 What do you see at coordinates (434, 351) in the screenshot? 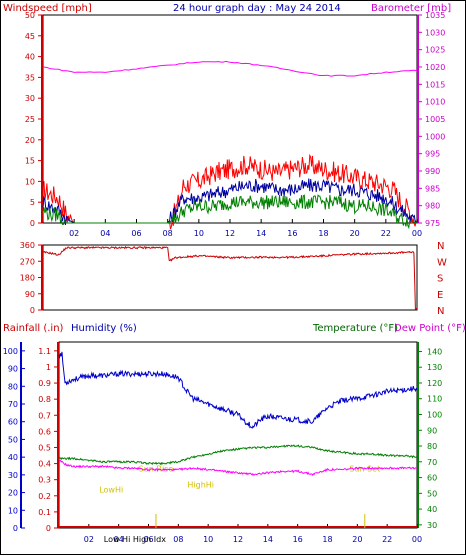
I see `temperature-tick-label: 140` at bounding box center [434, 351].